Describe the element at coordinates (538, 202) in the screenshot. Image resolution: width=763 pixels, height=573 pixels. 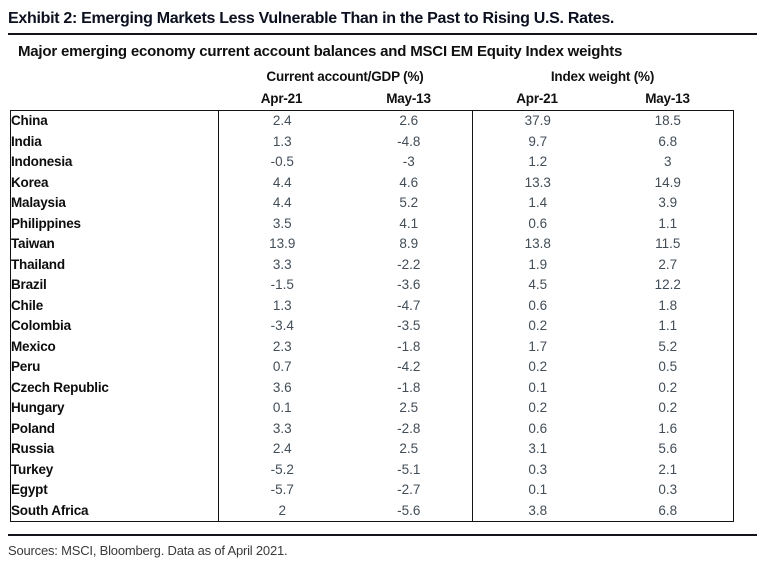
I see `value-cell: 1.4` at that location.